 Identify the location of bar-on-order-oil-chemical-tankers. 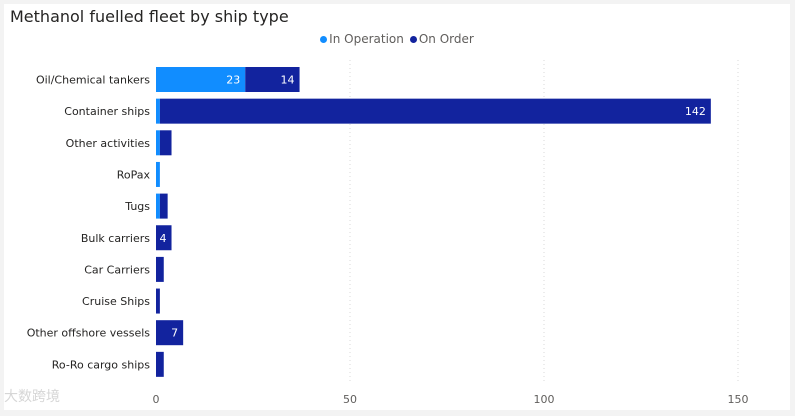
(272, 79).